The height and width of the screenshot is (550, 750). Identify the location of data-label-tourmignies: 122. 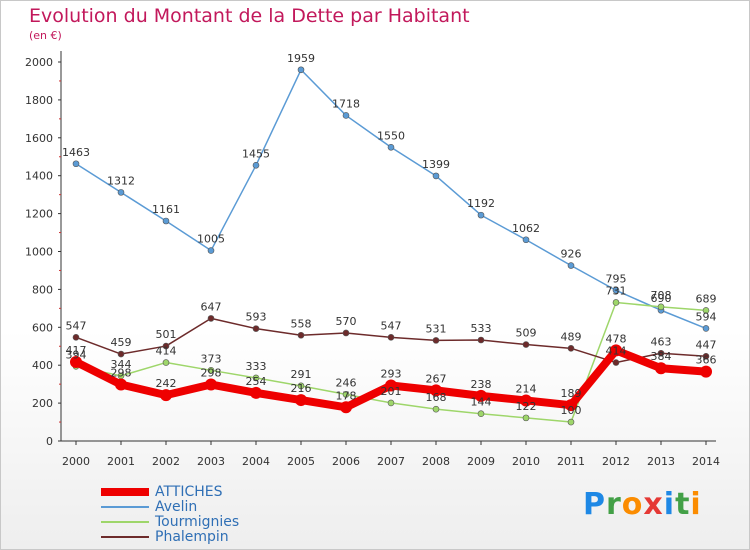
(526, 406).